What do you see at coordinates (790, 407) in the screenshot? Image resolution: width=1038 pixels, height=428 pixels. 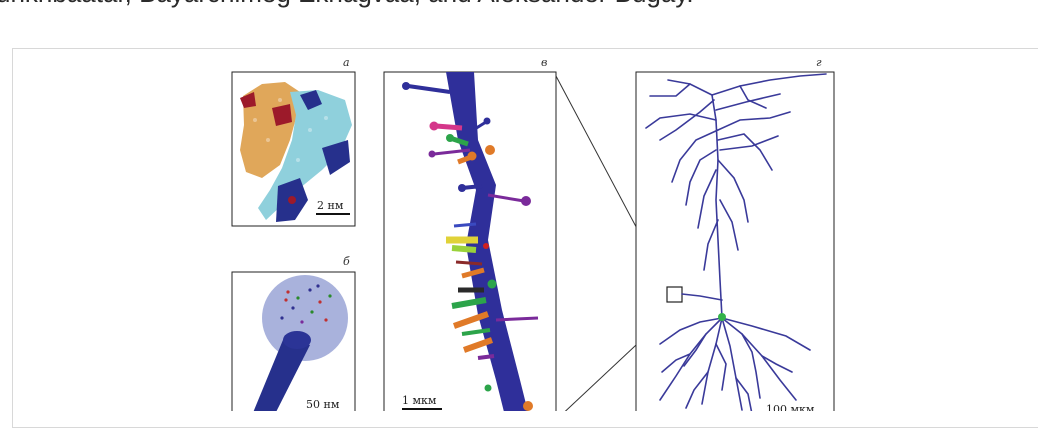 I see `panel-g-scale-label: 100 мкм` at bounding box center [790, 407].